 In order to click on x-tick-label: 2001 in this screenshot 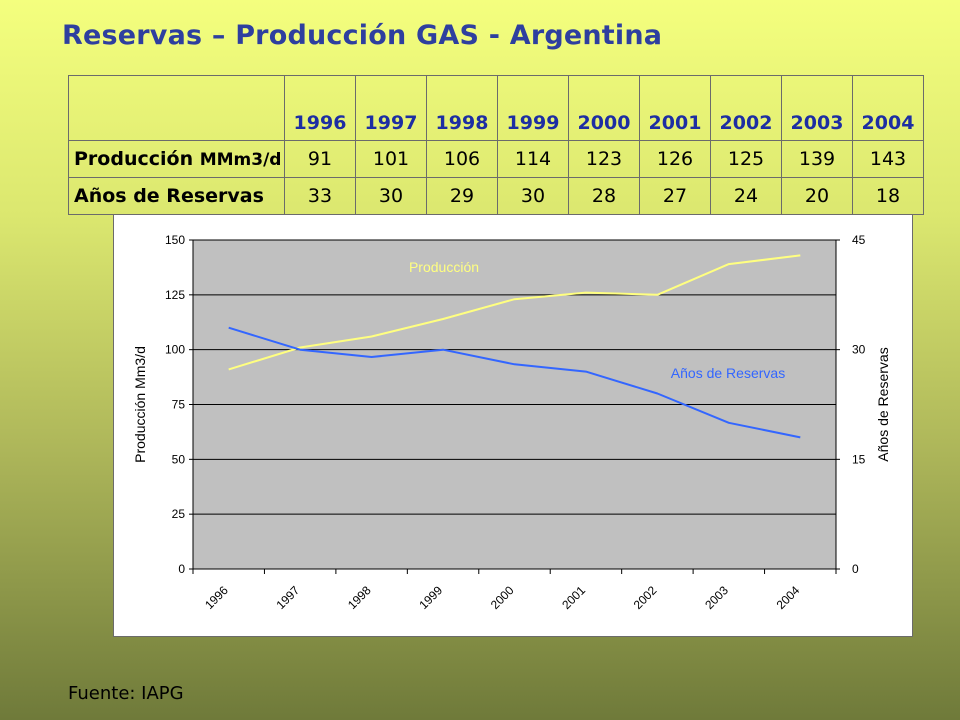, I will do `click(573, 597)`.